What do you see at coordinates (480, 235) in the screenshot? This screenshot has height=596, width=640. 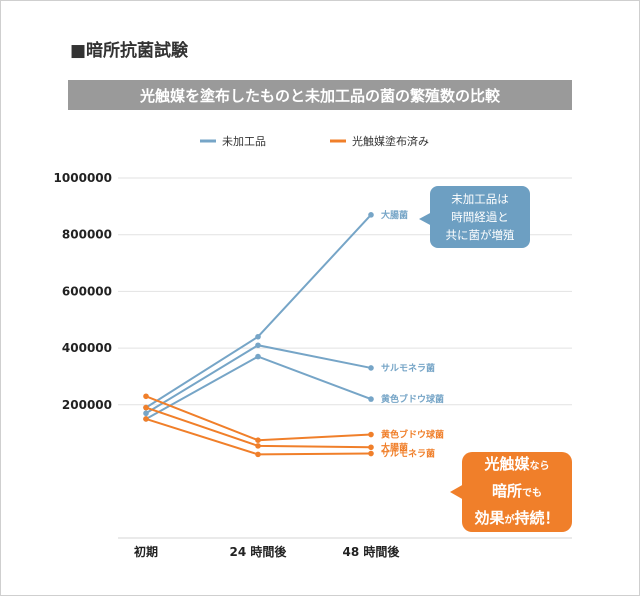 I see `untreated-callout-line: 共に菌が増殖` at bounding box center [480, 235].